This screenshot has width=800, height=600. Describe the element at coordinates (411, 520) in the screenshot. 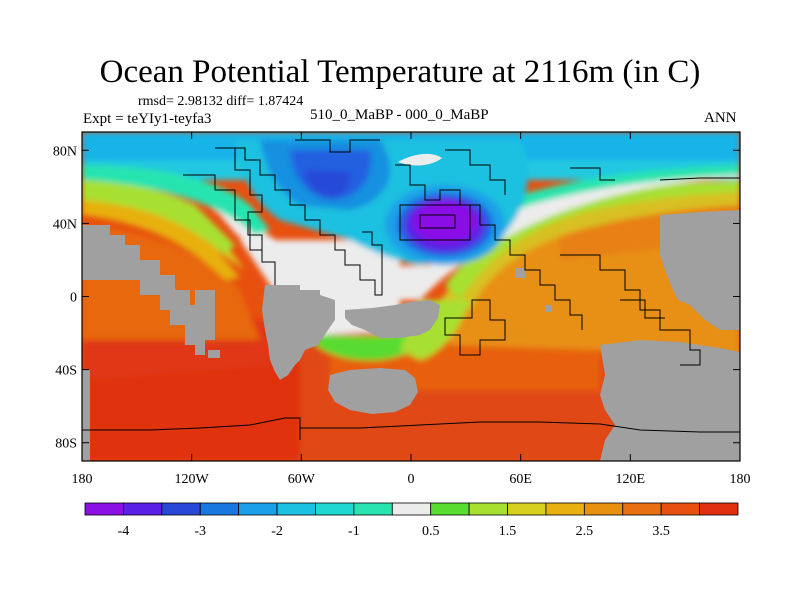

I see `colorbar: -4 -3 -2 -1 0.5 1.5 2.5 3.5` at that location.